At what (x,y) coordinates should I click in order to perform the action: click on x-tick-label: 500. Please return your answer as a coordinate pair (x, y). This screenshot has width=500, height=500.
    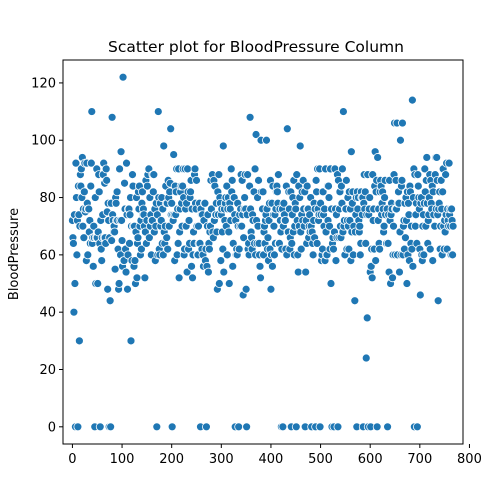
    Looking at the image, I should click on (320, 459).